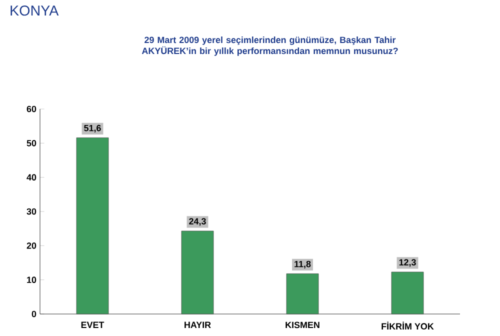 This screenshot has height=336, width=500. What do you see at coordinates (31, 143) in the screenshot?
I see `y-tick-label: 50` at bounding box center [31, 143].